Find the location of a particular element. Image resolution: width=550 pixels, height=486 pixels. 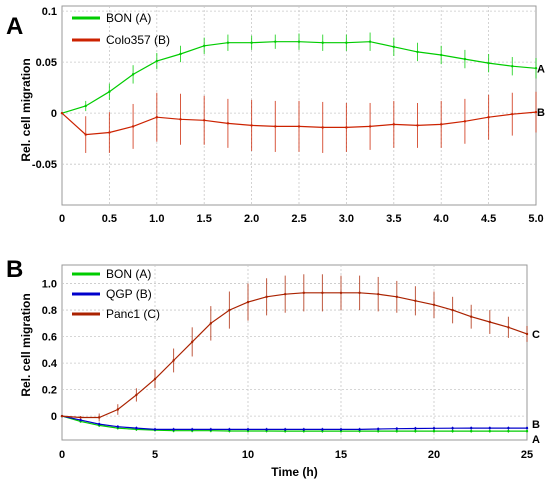

legend: BON (A) Colo357 (B) is located at coordinates (121, 29).